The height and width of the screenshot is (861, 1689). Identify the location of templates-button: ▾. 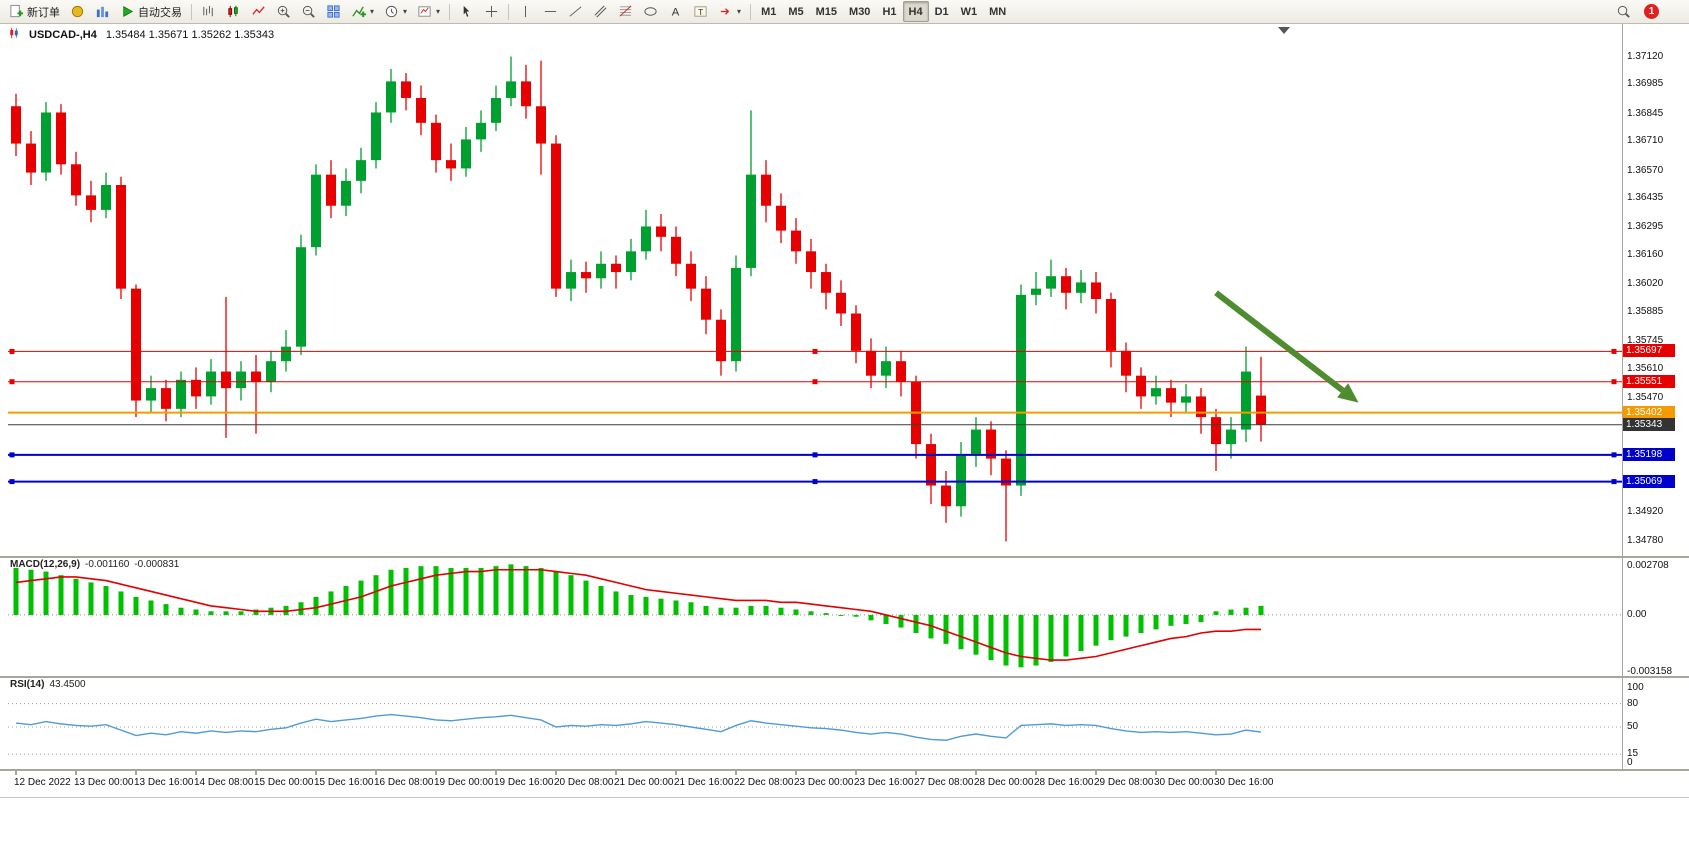
(428, 11).